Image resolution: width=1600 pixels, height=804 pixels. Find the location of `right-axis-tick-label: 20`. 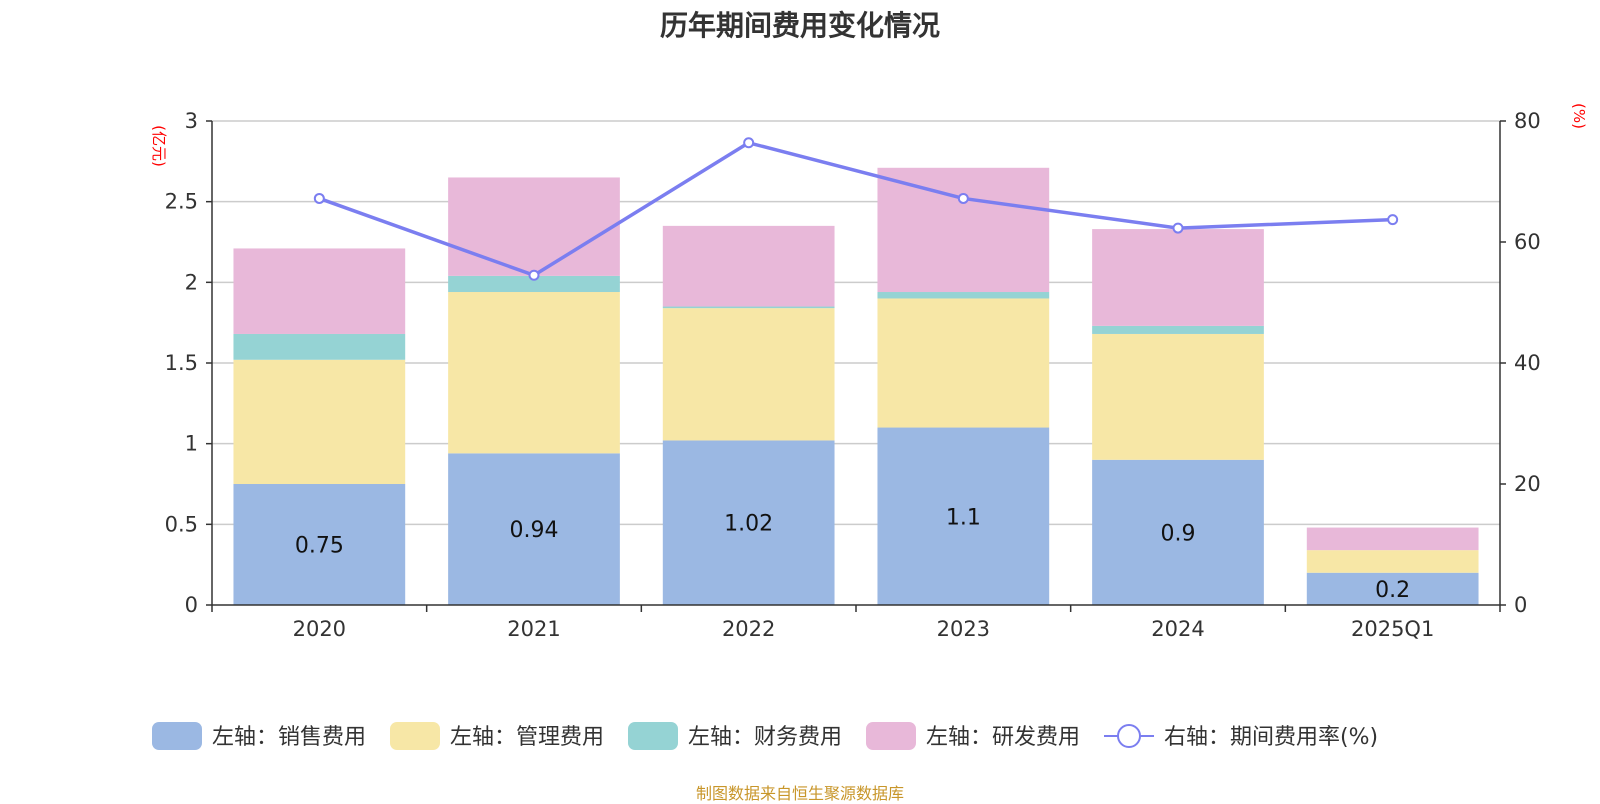

right-axis-tick-label: 20 is located at coordinates (1527, 484).